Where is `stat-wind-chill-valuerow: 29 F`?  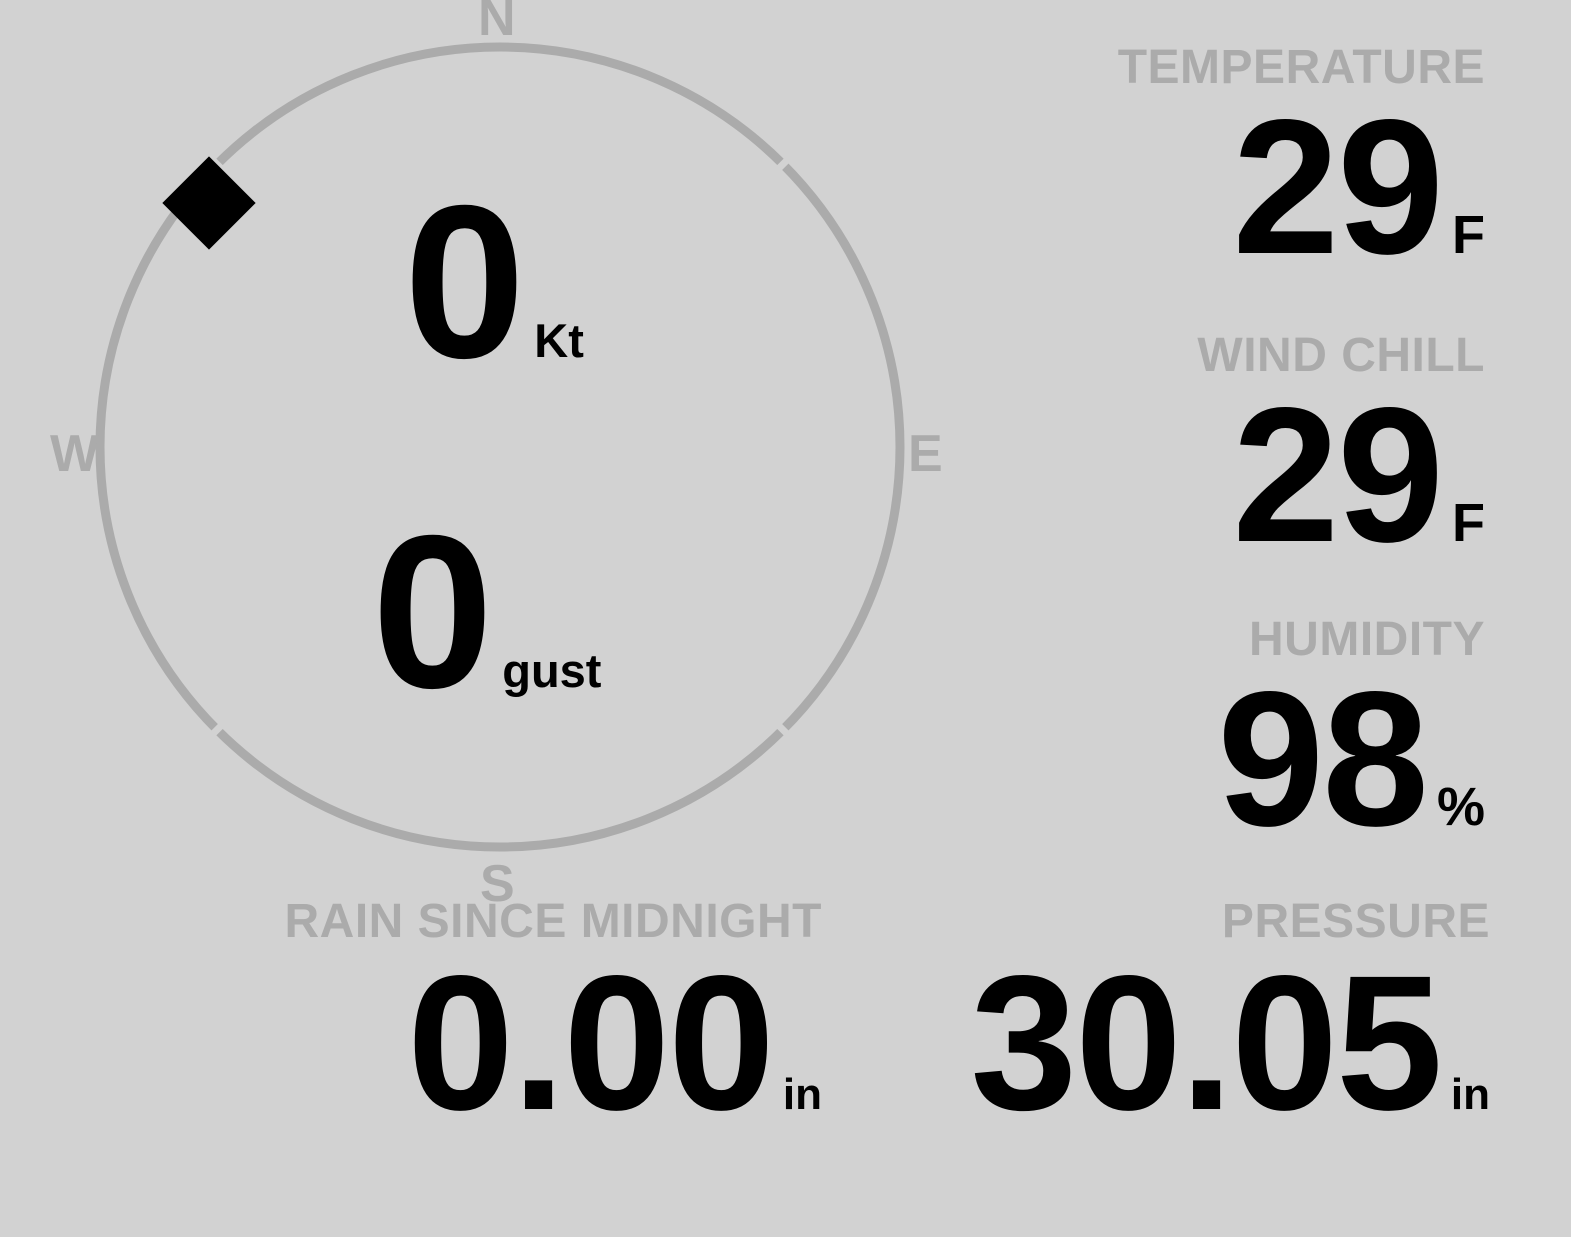
stat-wind-chill-valuerow: 29 F is located at coordinates (1205, 474).